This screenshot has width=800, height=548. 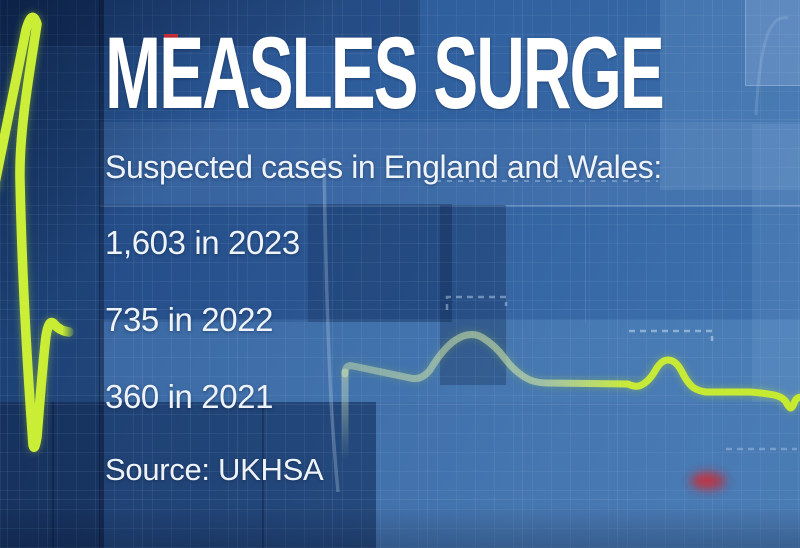 I want to click on red-square-accent, so click(x=171, y=41).